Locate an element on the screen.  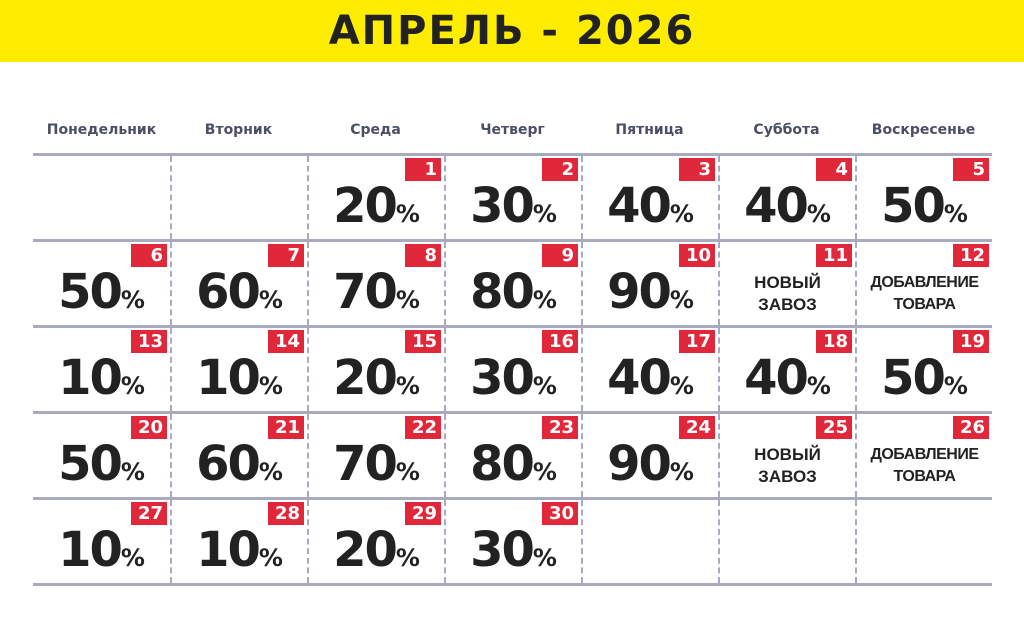
day-cell: 15 20% is located at coordinates (375, 369).